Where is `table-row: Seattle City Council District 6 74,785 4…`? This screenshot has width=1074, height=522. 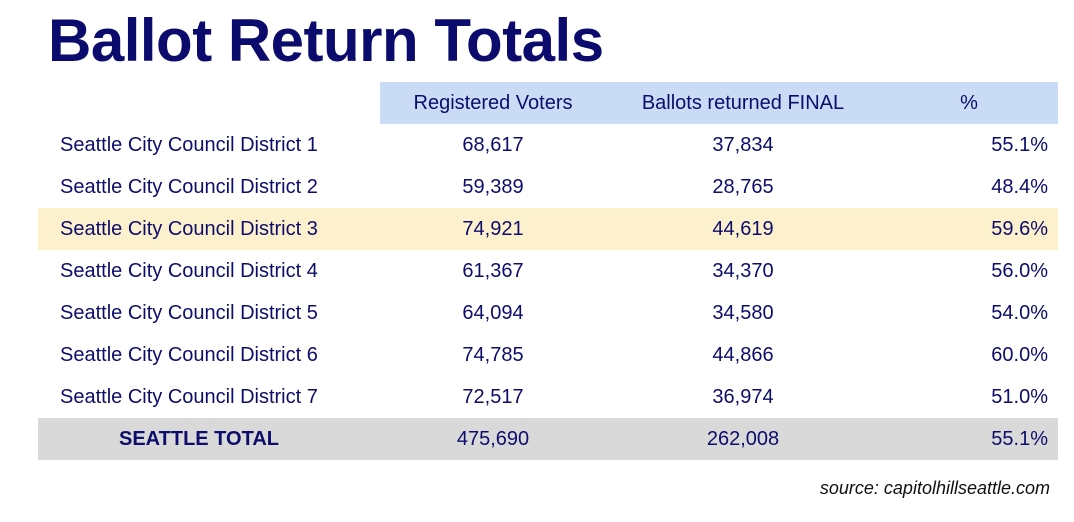
table-row: Seattle City Council District 6 74,785 4… is located at coordinates (548, 355).